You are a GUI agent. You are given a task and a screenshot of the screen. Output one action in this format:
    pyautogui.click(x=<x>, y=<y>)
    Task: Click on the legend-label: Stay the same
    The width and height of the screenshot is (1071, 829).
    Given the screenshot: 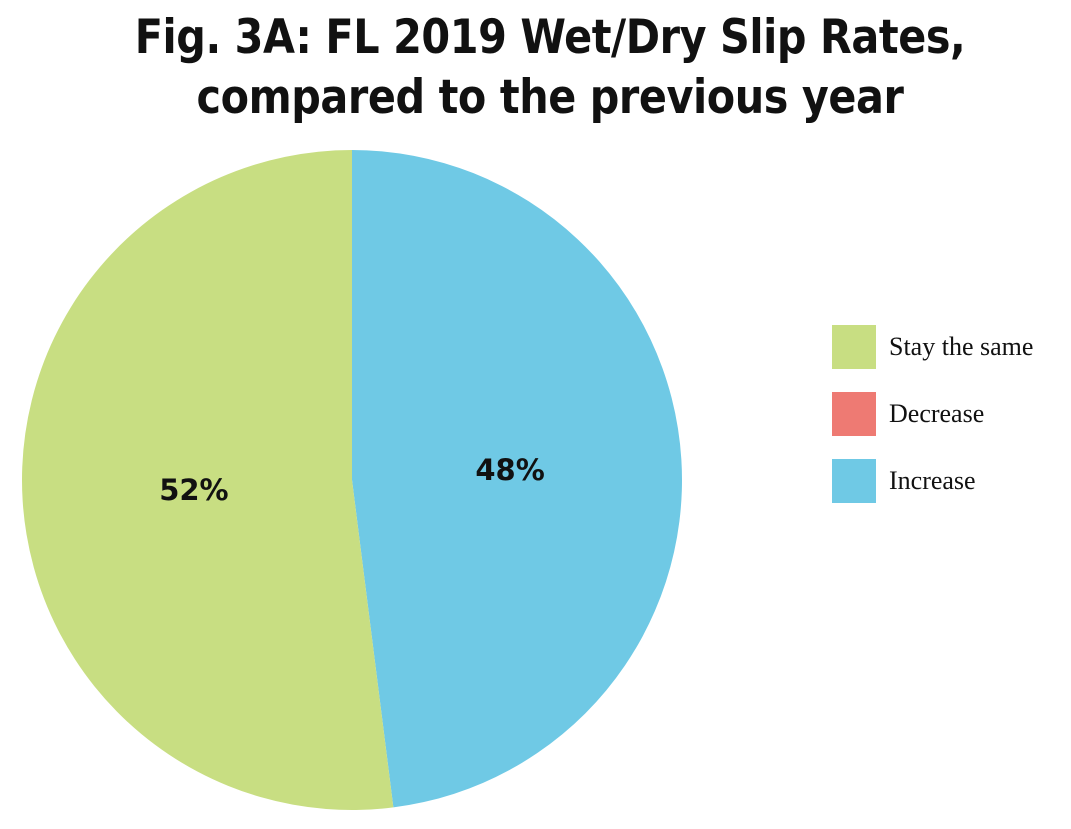 What is the action you would take?
    pyautogui.click(x=961, y=346)
    